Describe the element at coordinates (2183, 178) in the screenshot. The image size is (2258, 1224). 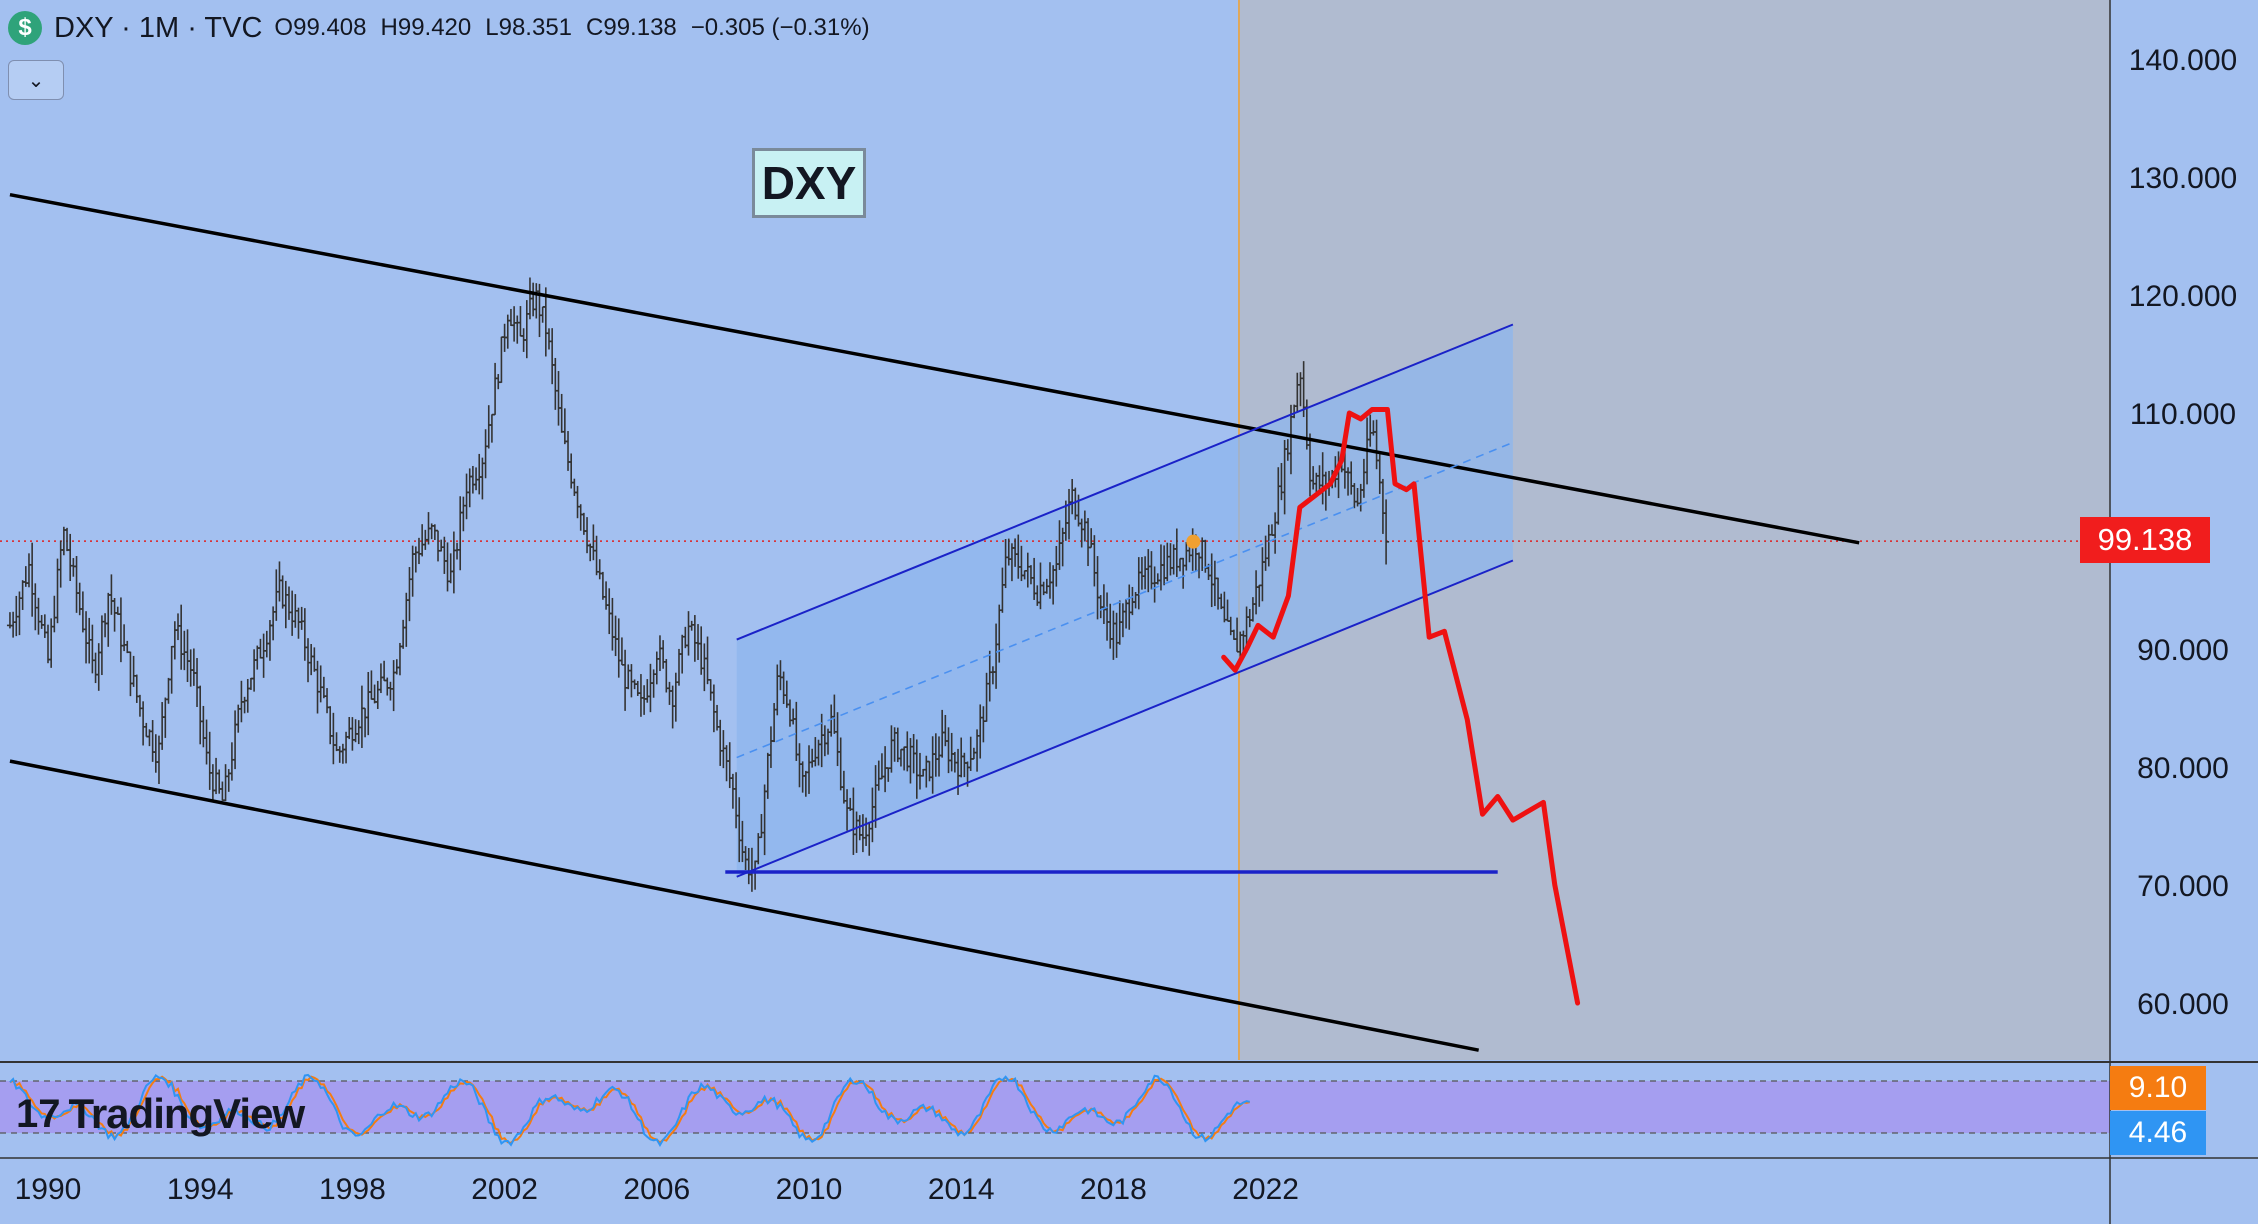
I see `y-tick-label: 130.000` at that location.